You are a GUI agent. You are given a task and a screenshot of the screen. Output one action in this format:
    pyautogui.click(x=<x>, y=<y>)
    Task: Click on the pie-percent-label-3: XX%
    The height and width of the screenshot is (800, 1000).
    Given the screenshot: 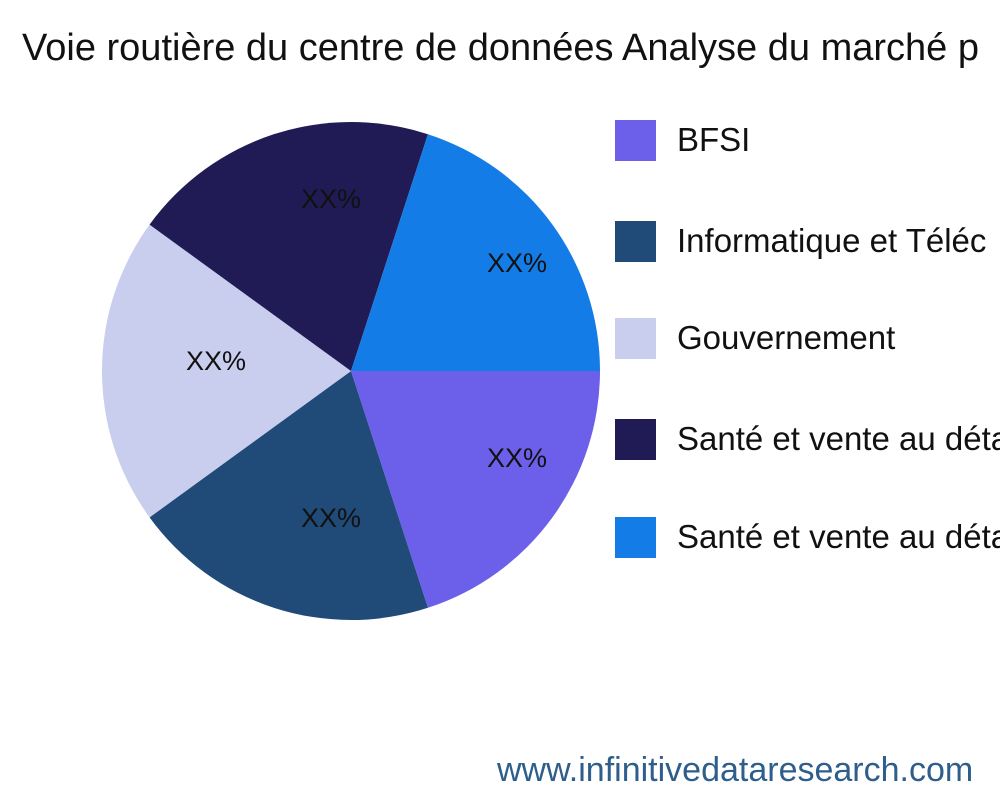 What is the action you would take?
    pyautogui.click(x=331, y=199)
    